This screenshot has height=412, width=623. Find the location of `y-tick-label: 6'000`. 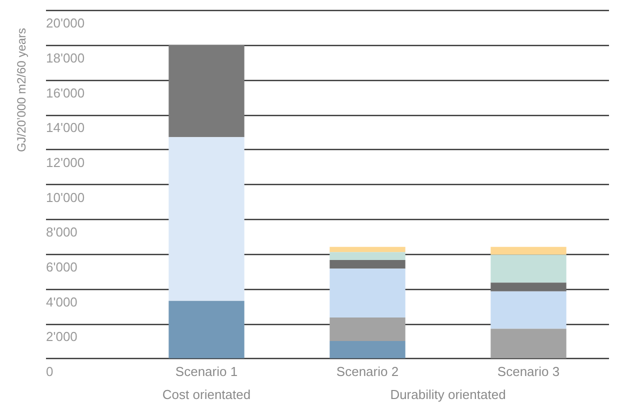

y-tick-label: 6'000 is located at coordinates (62, 266).